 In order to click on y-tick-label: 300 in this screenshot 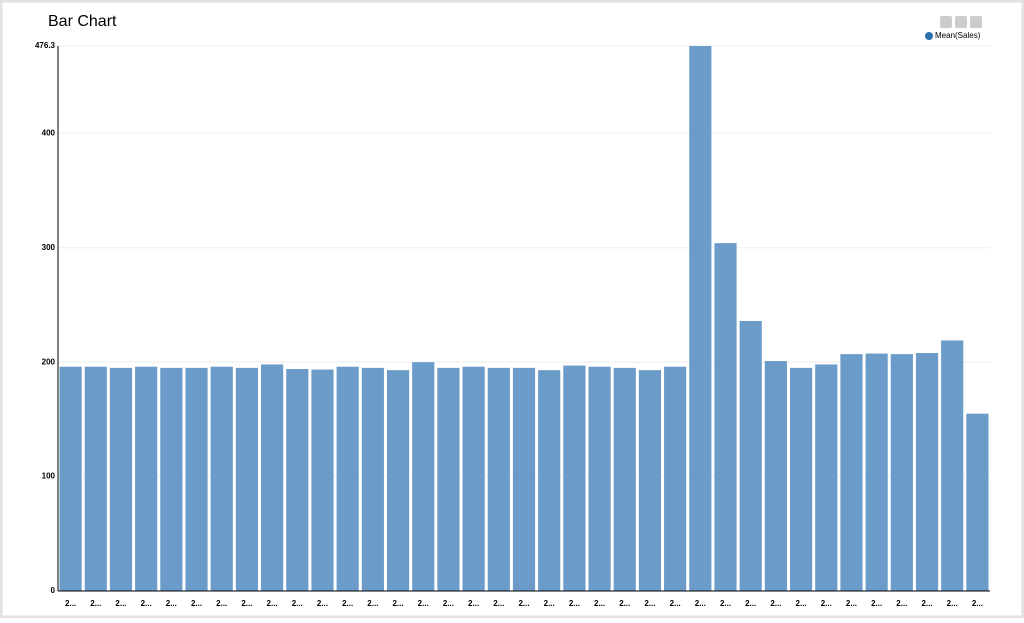, I will do `click(49, 247)`.